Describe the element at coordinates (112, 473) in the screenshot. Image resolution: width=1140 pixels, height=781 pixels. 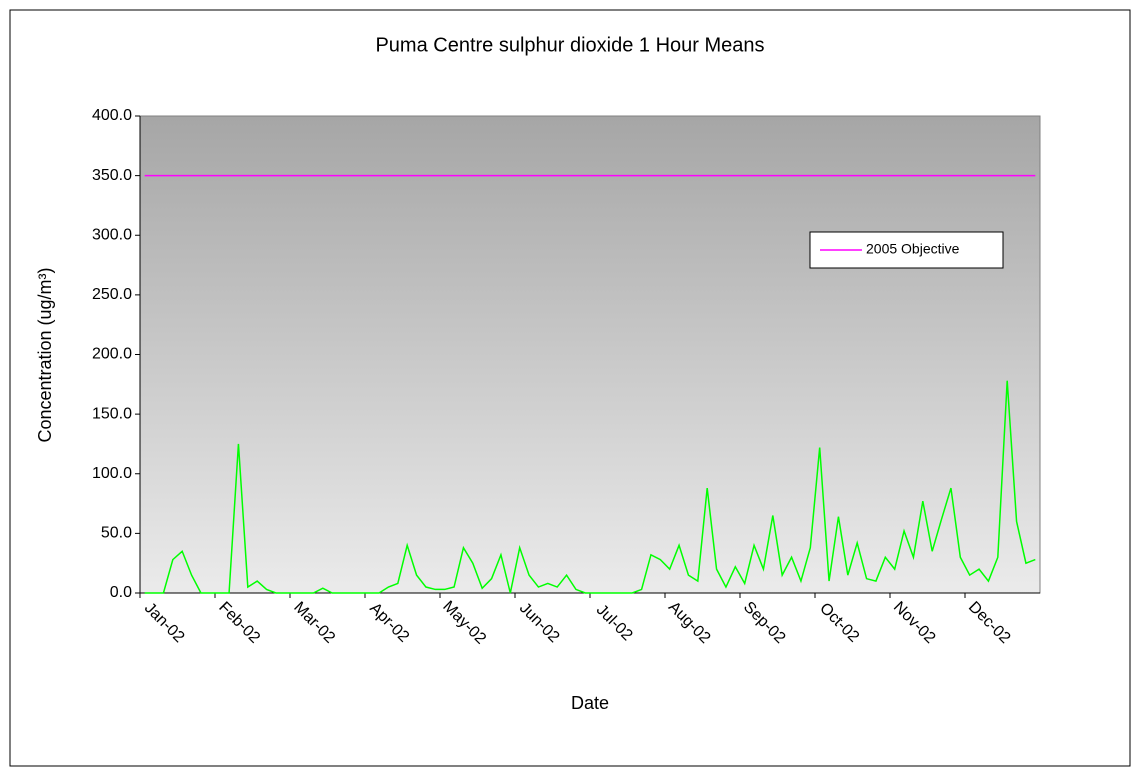
I see `y-tick-label: 100.0` at that location.